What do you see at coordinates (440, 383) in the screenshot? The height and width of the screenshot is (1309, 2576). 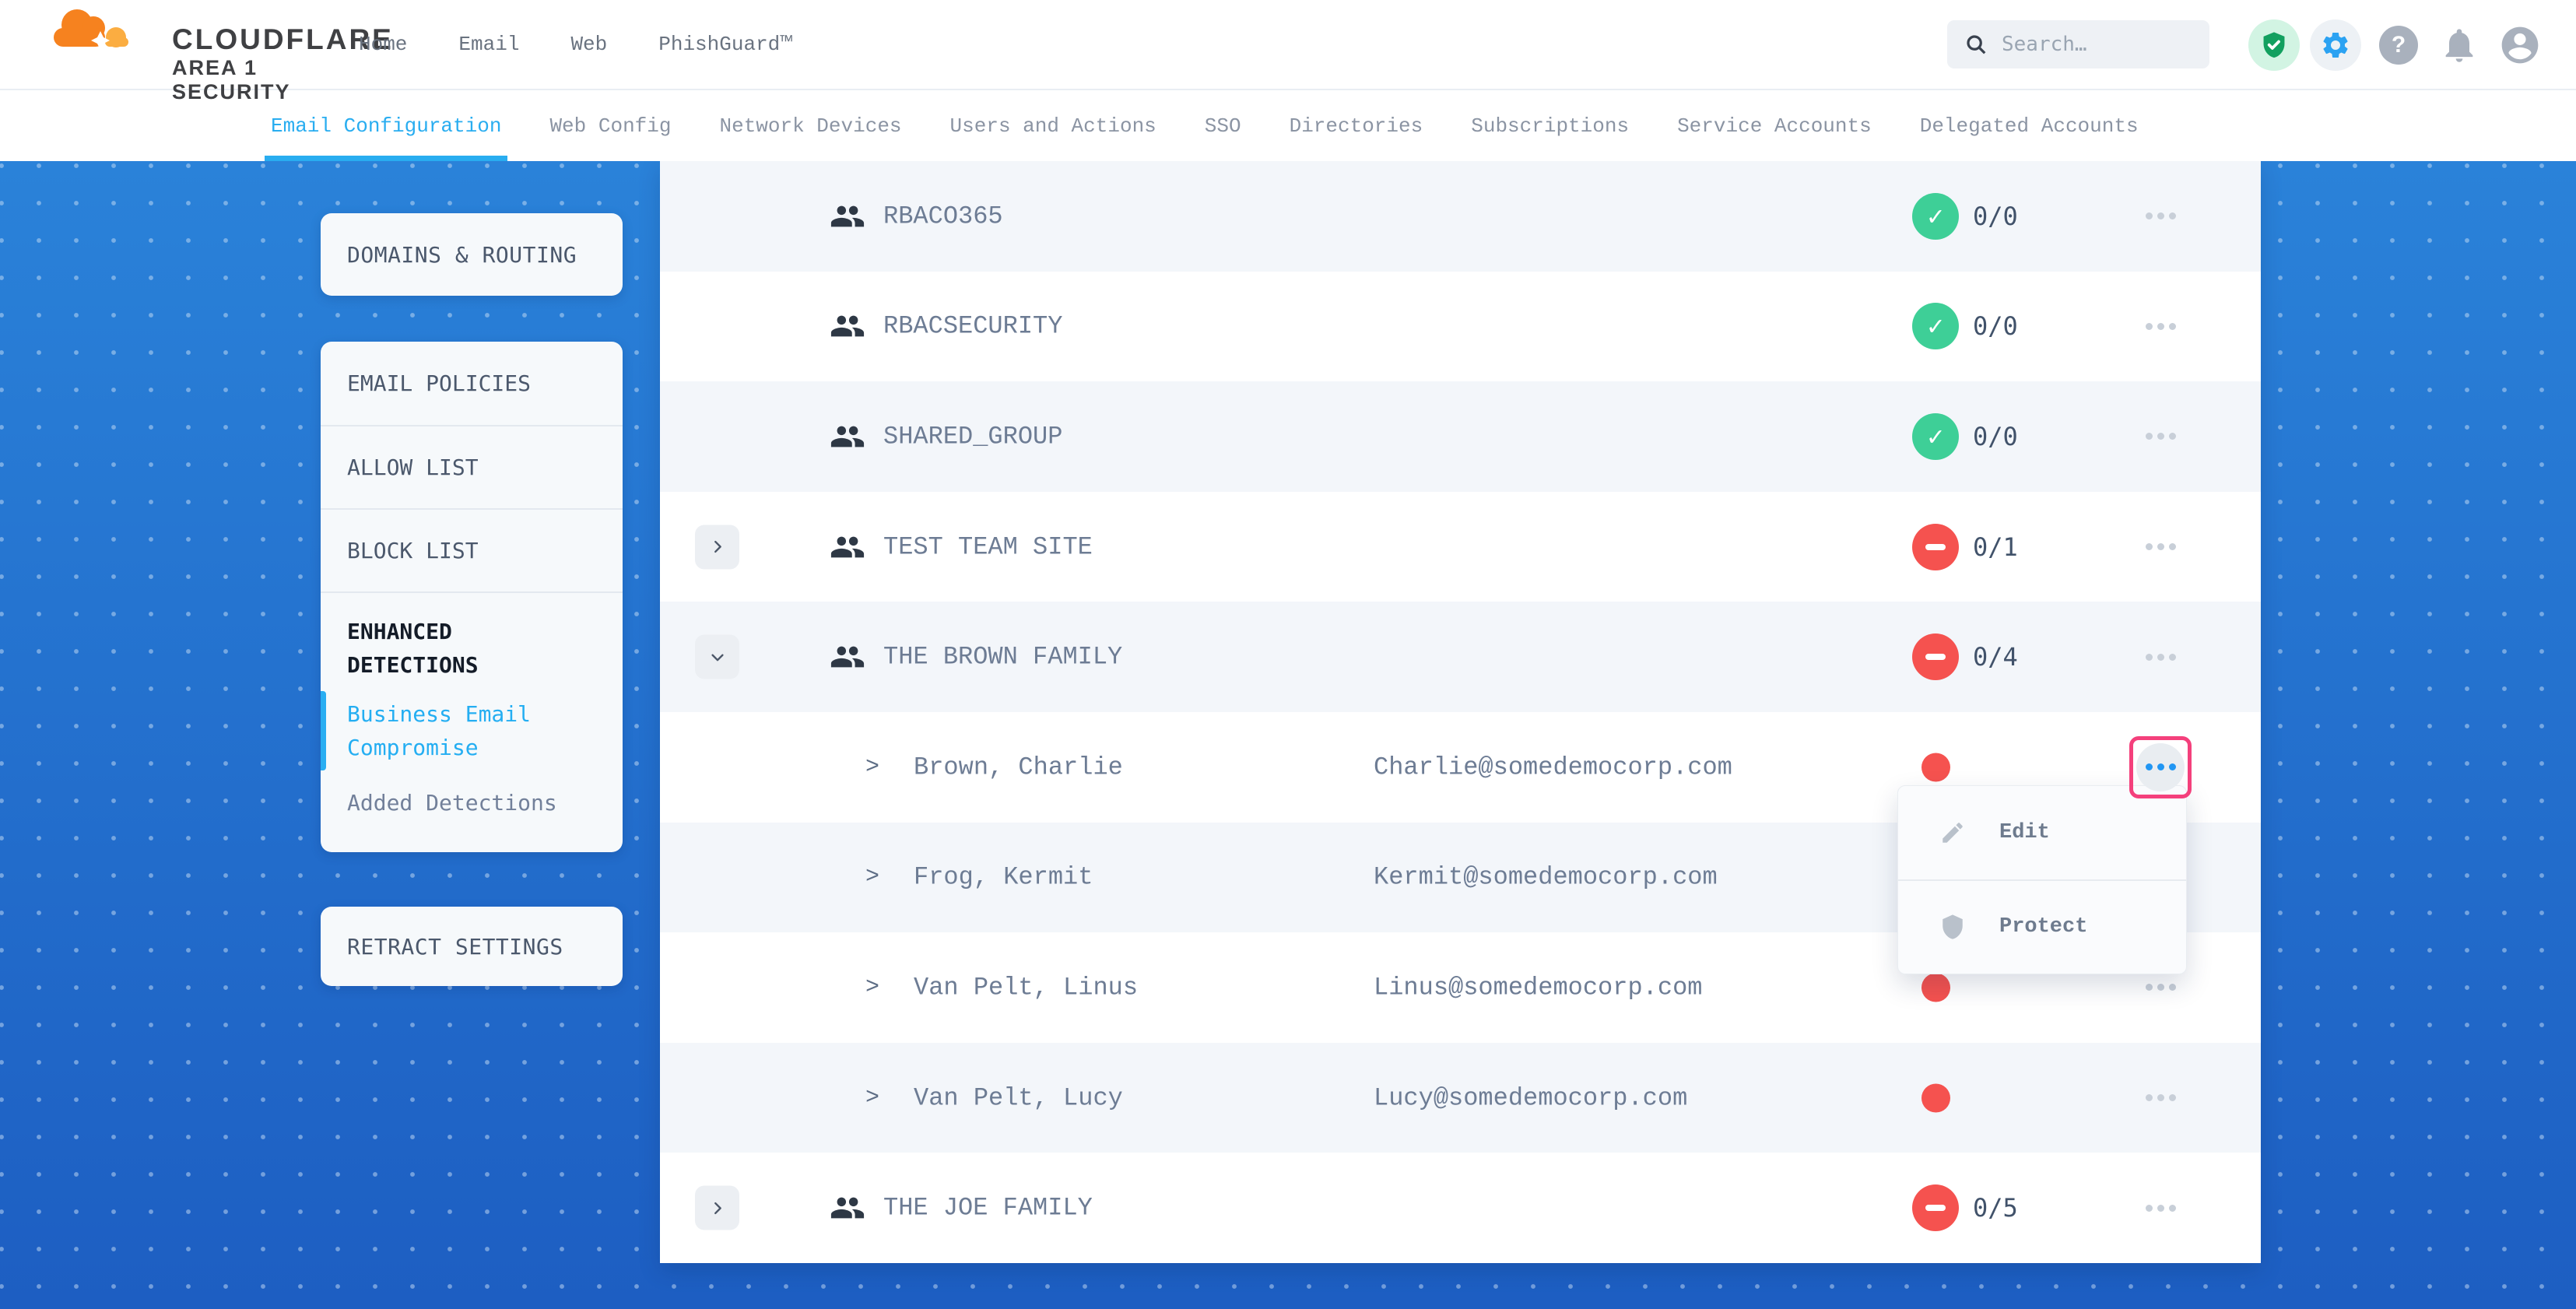 I see `sidebar-item-email-policies: EMAIL POLICIES` at bounding box center [440, 383].